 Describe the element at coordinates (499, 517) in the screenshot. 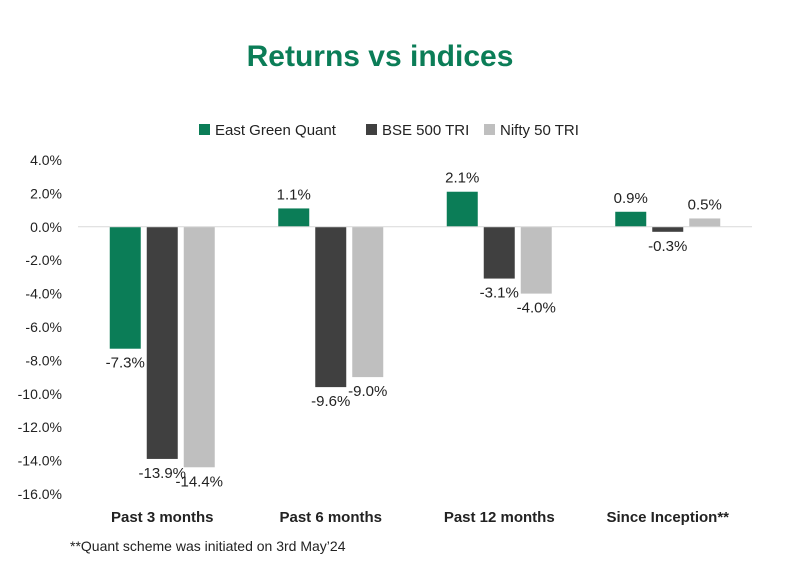

I see `x-category-label: Past 12 months` at that location.